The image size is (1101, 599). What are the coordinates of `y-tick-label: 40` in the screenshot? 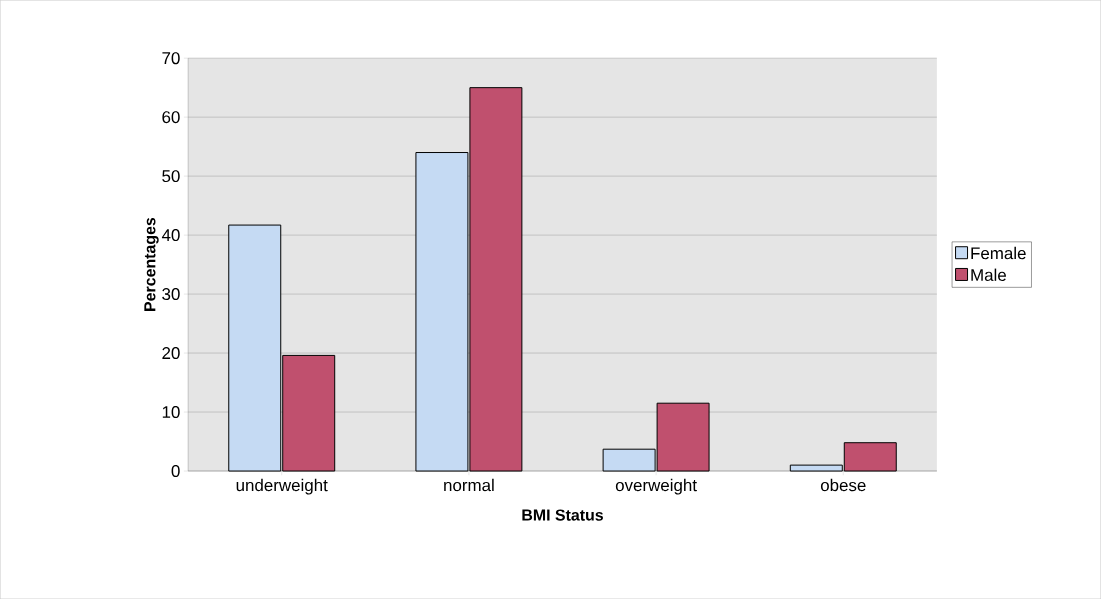 It's located at (170, 235).